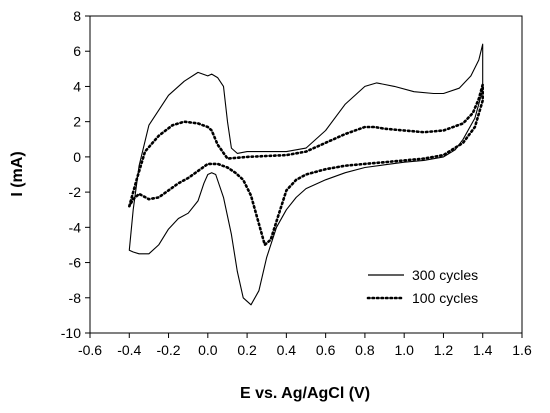 Image resolution: width=550 pixels, height=413 pixels. What do you see at coordinates (77, 86) in the screenshot?
I see `y-tick-label: 4` at bounding box center [77, 86].